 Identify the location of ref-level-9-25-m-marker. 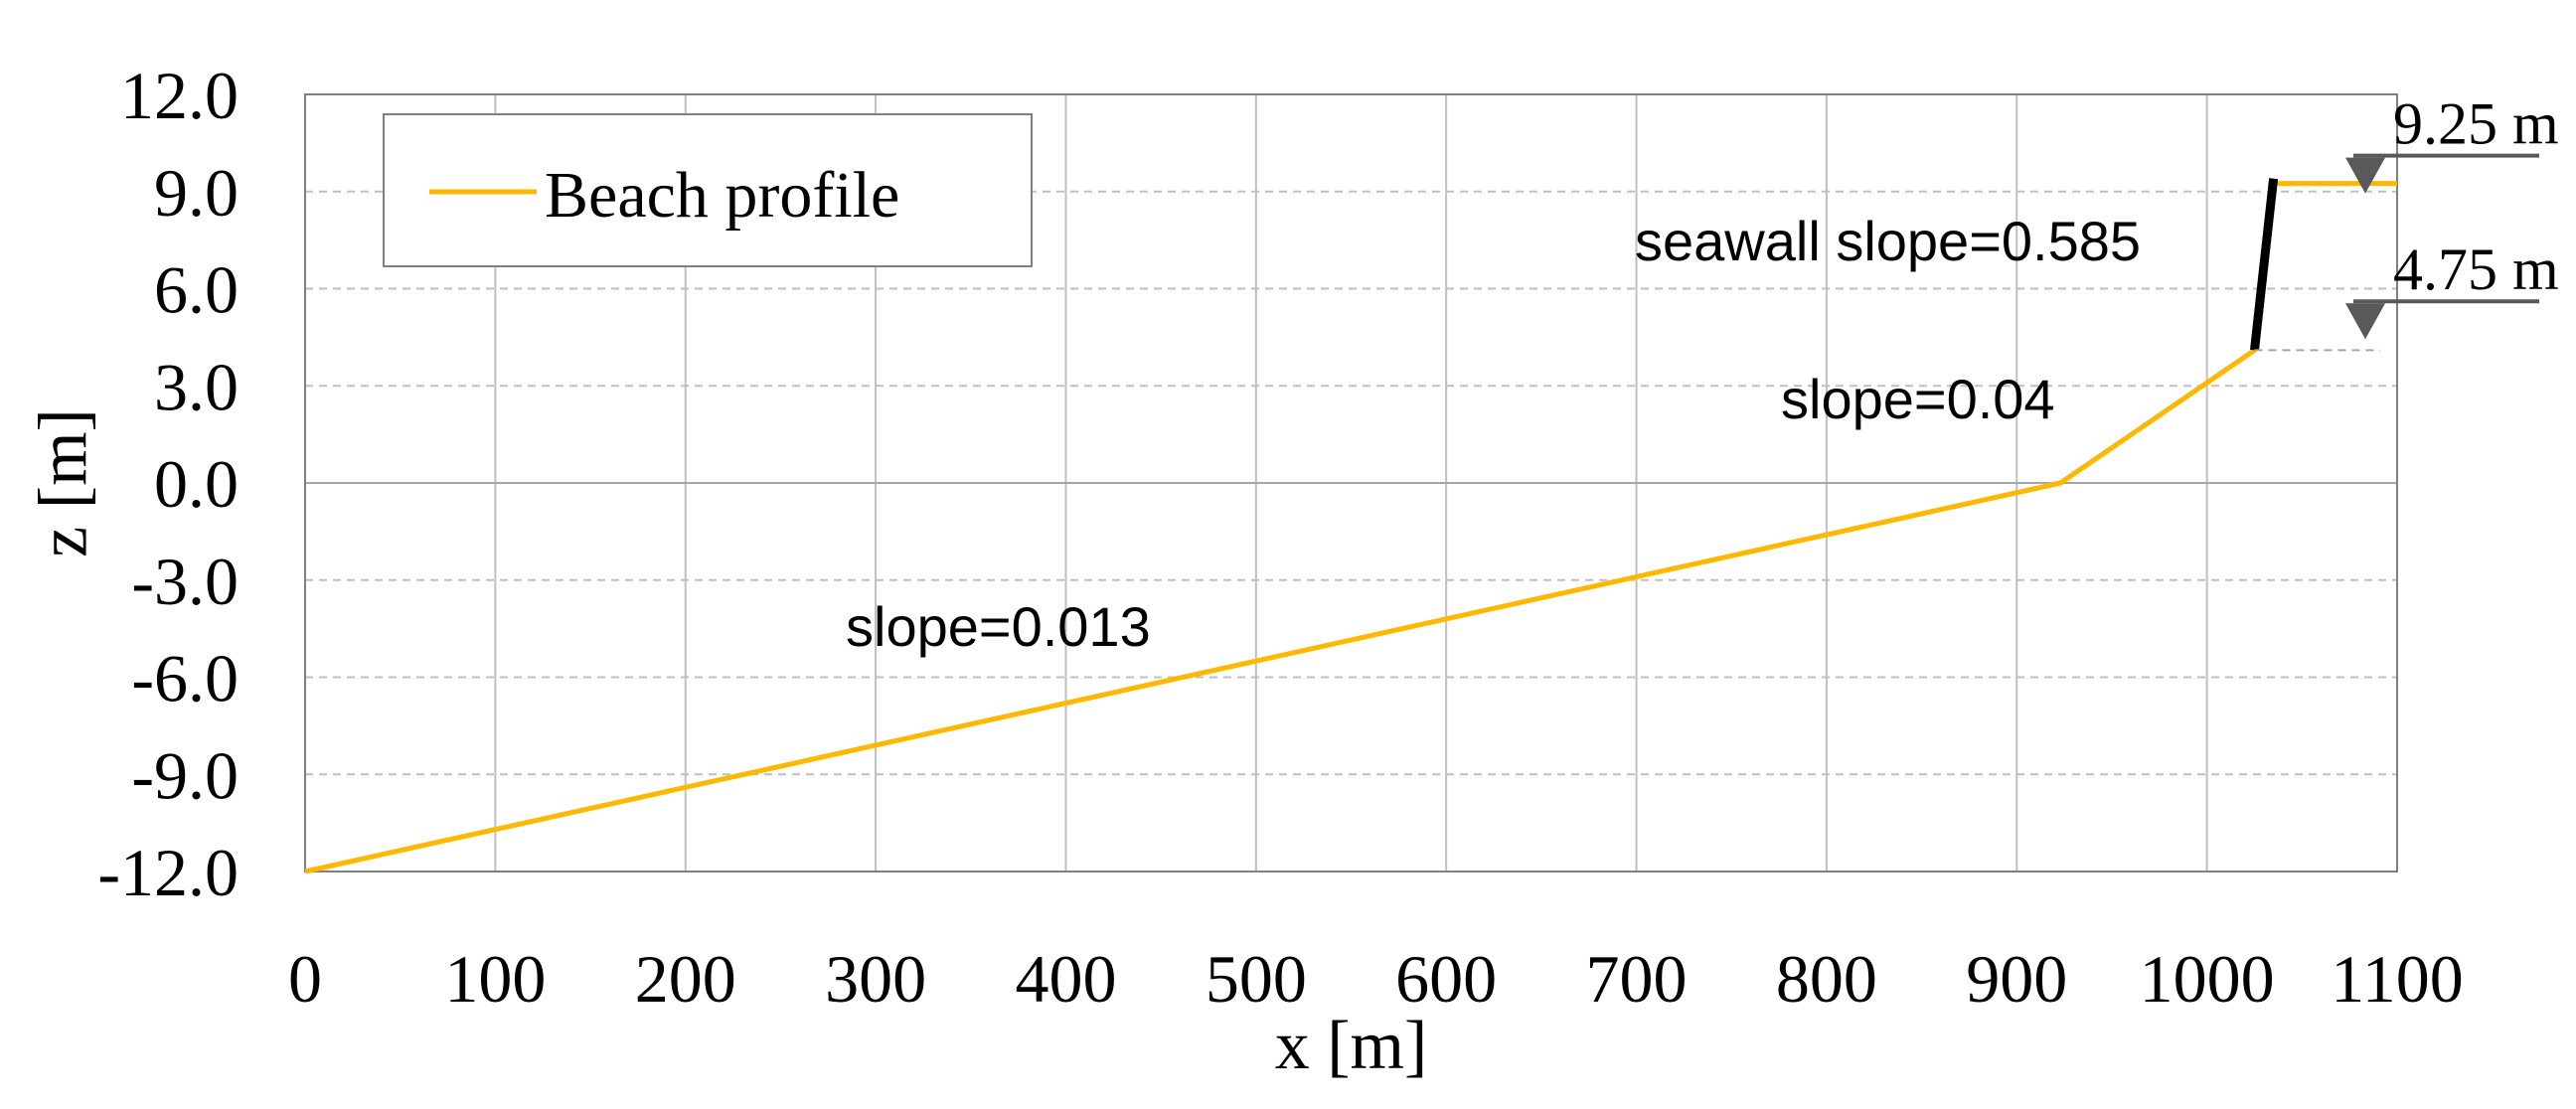
(2365, 175).